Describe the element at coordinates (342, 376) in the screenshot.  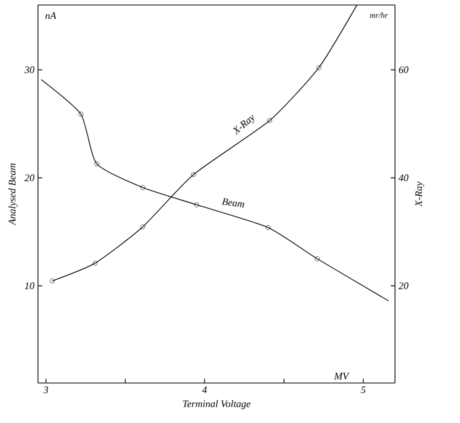
I see `annotation: MV` at that location.